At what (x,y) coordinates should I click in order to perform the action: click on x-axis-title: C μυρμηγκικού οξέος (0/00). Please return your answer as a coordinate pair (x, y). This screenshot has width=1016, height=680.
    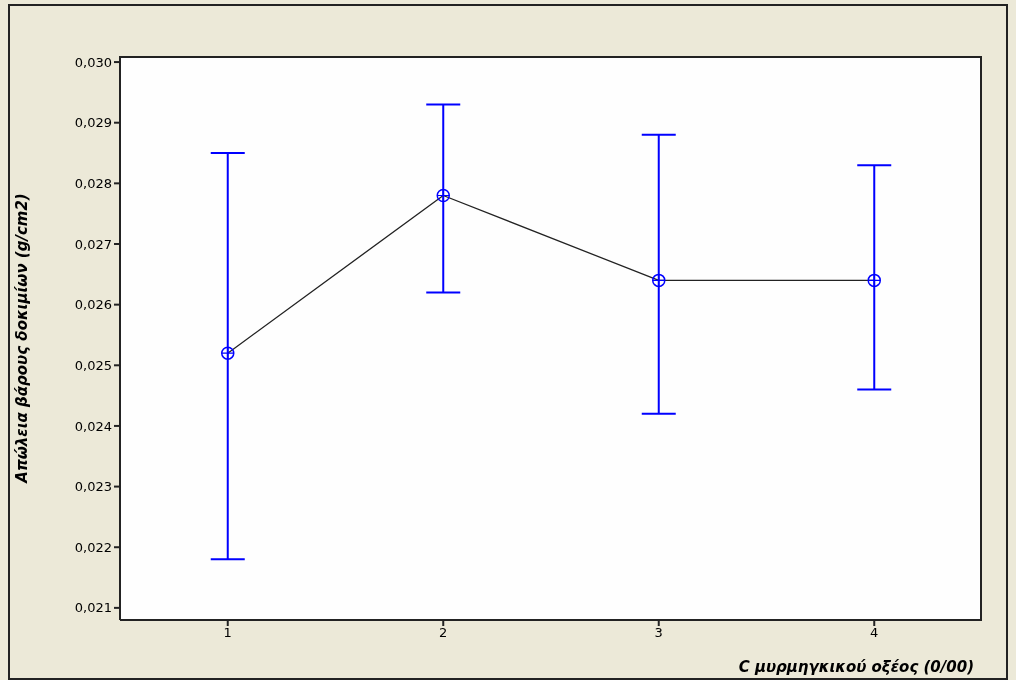
    Looking at the image, I should click on (856, 667).